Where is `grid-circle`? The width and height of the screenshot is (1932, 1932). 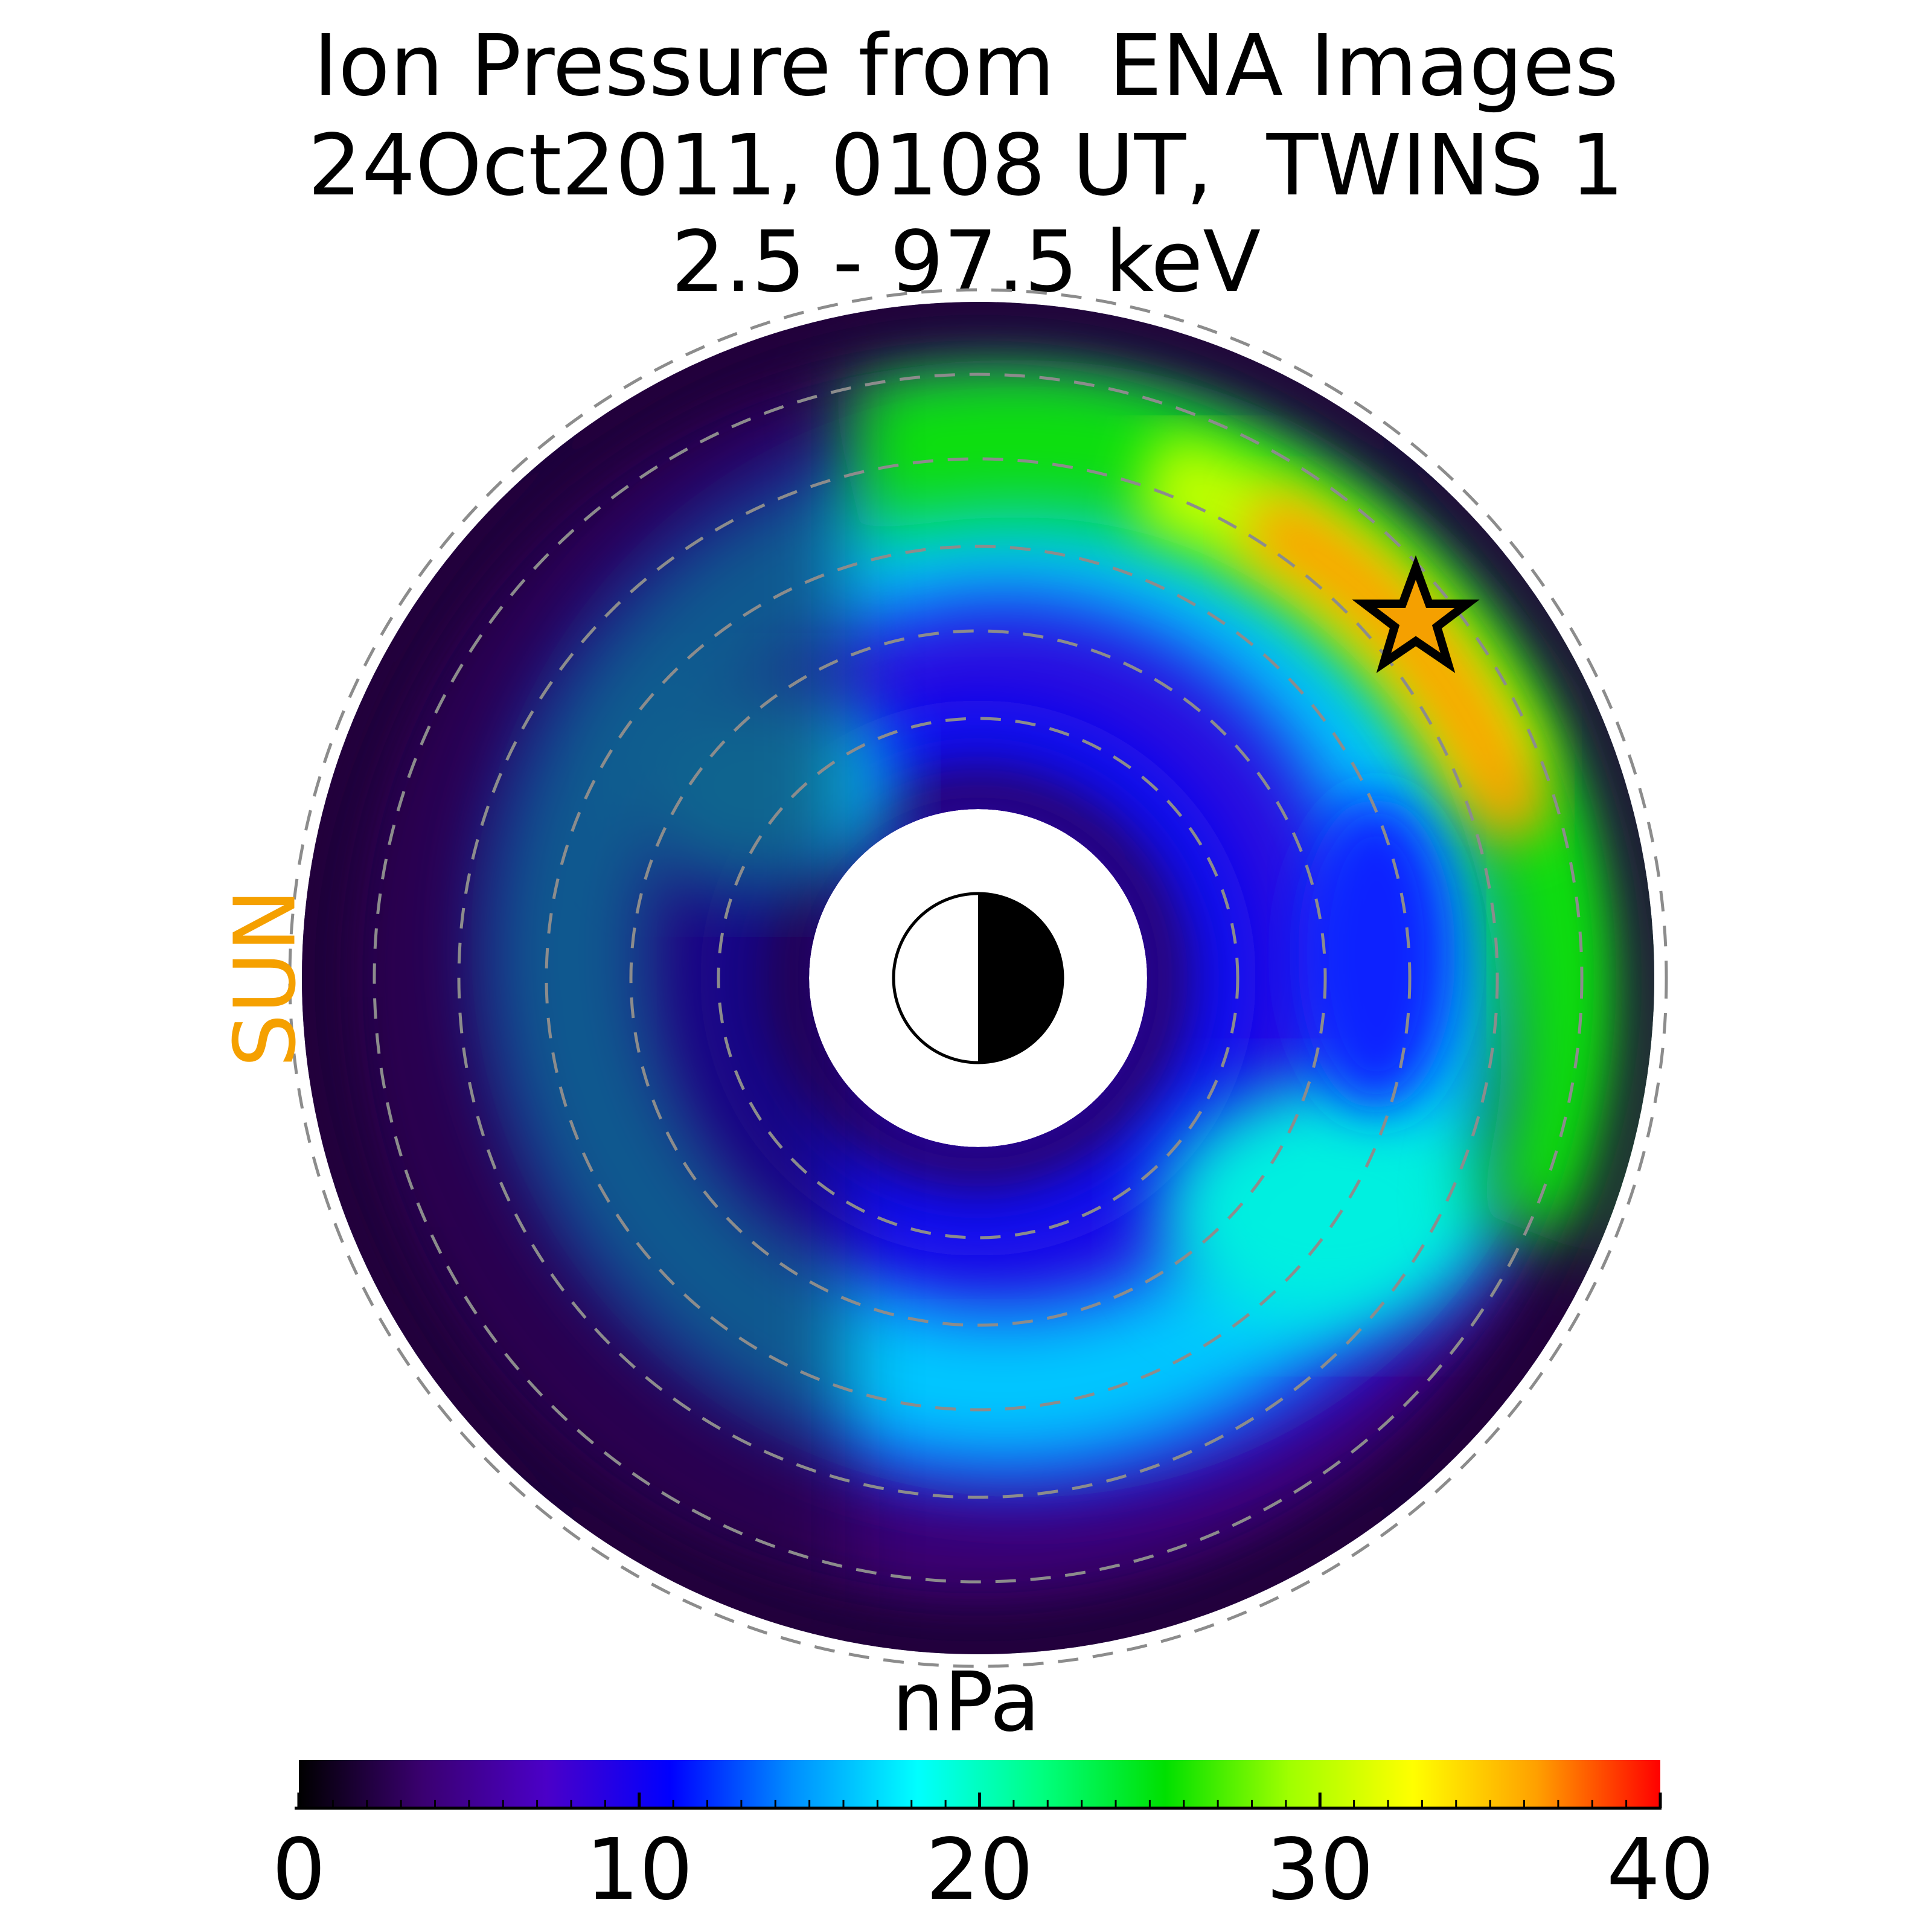 grid-circle is located at coordinates (978, 978).